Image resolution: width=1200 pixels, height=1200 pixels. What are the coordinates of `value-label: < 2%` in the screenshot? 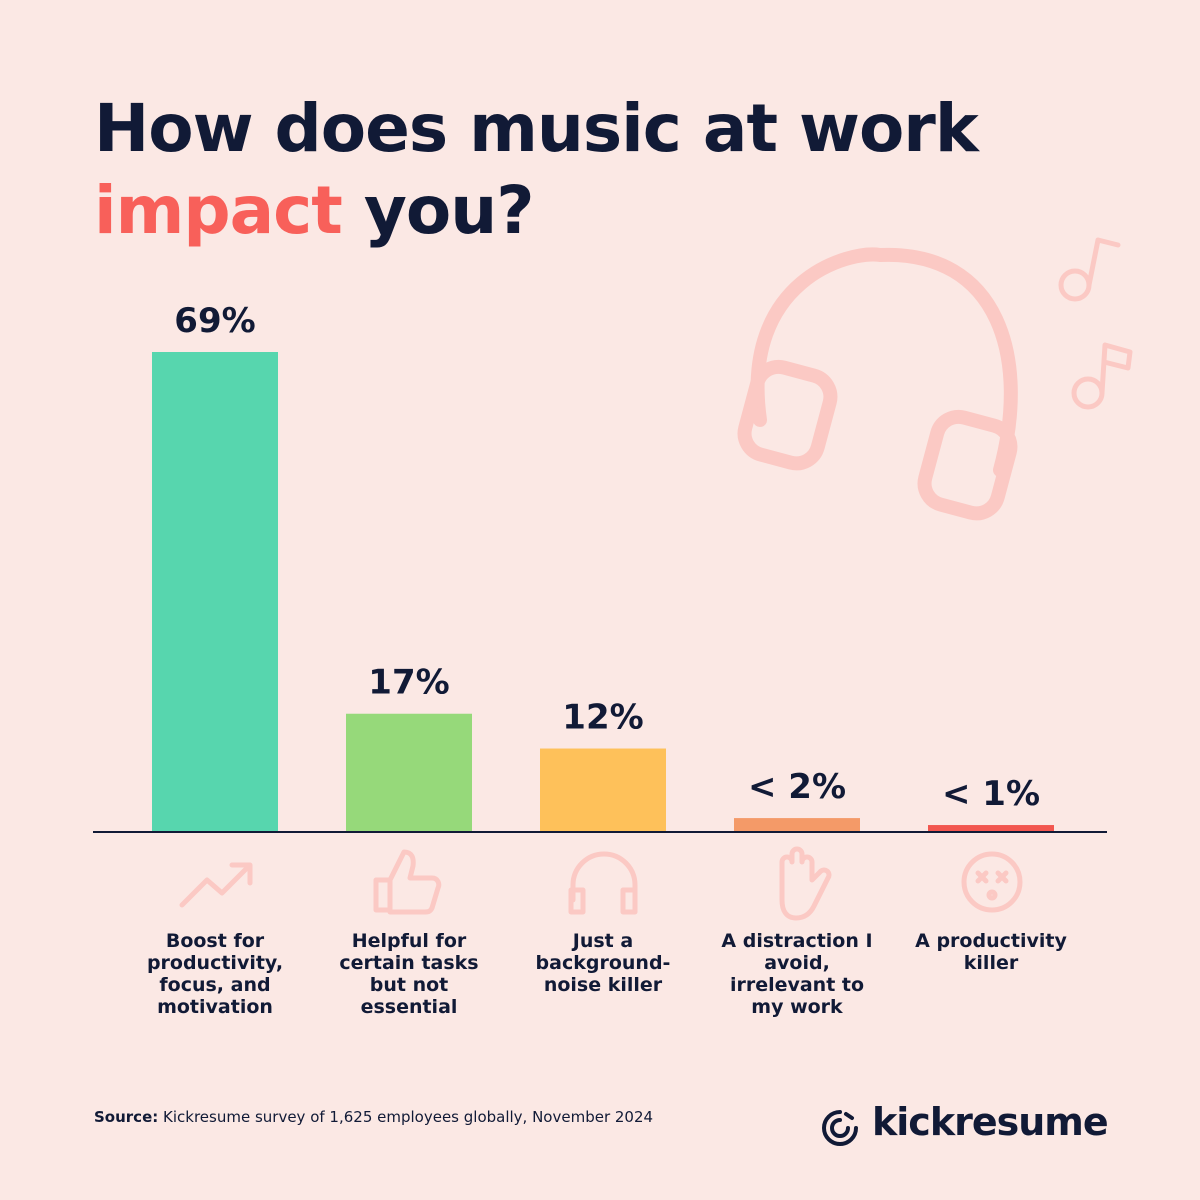 It's located at (797, 787).